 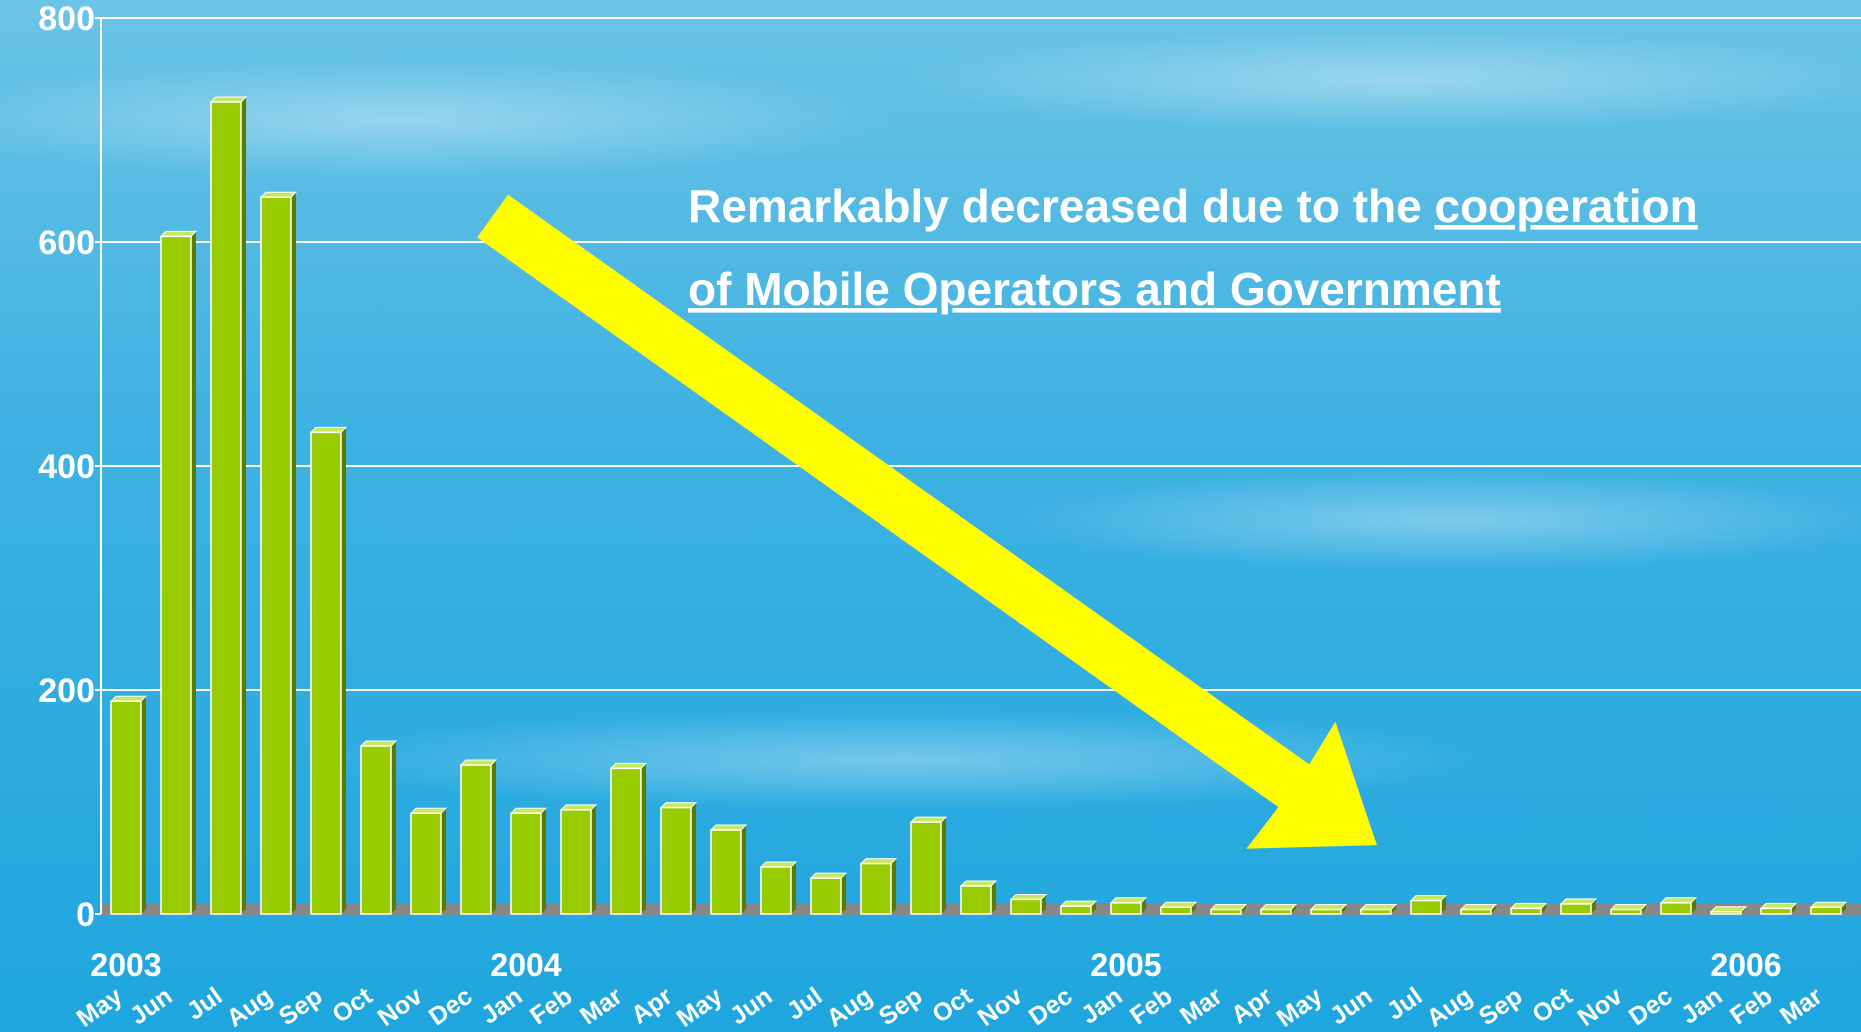 What do you see at coordinates (125, 965) in the screenshot?
I see `year-label: 2003` at bounding box center [125, 965].